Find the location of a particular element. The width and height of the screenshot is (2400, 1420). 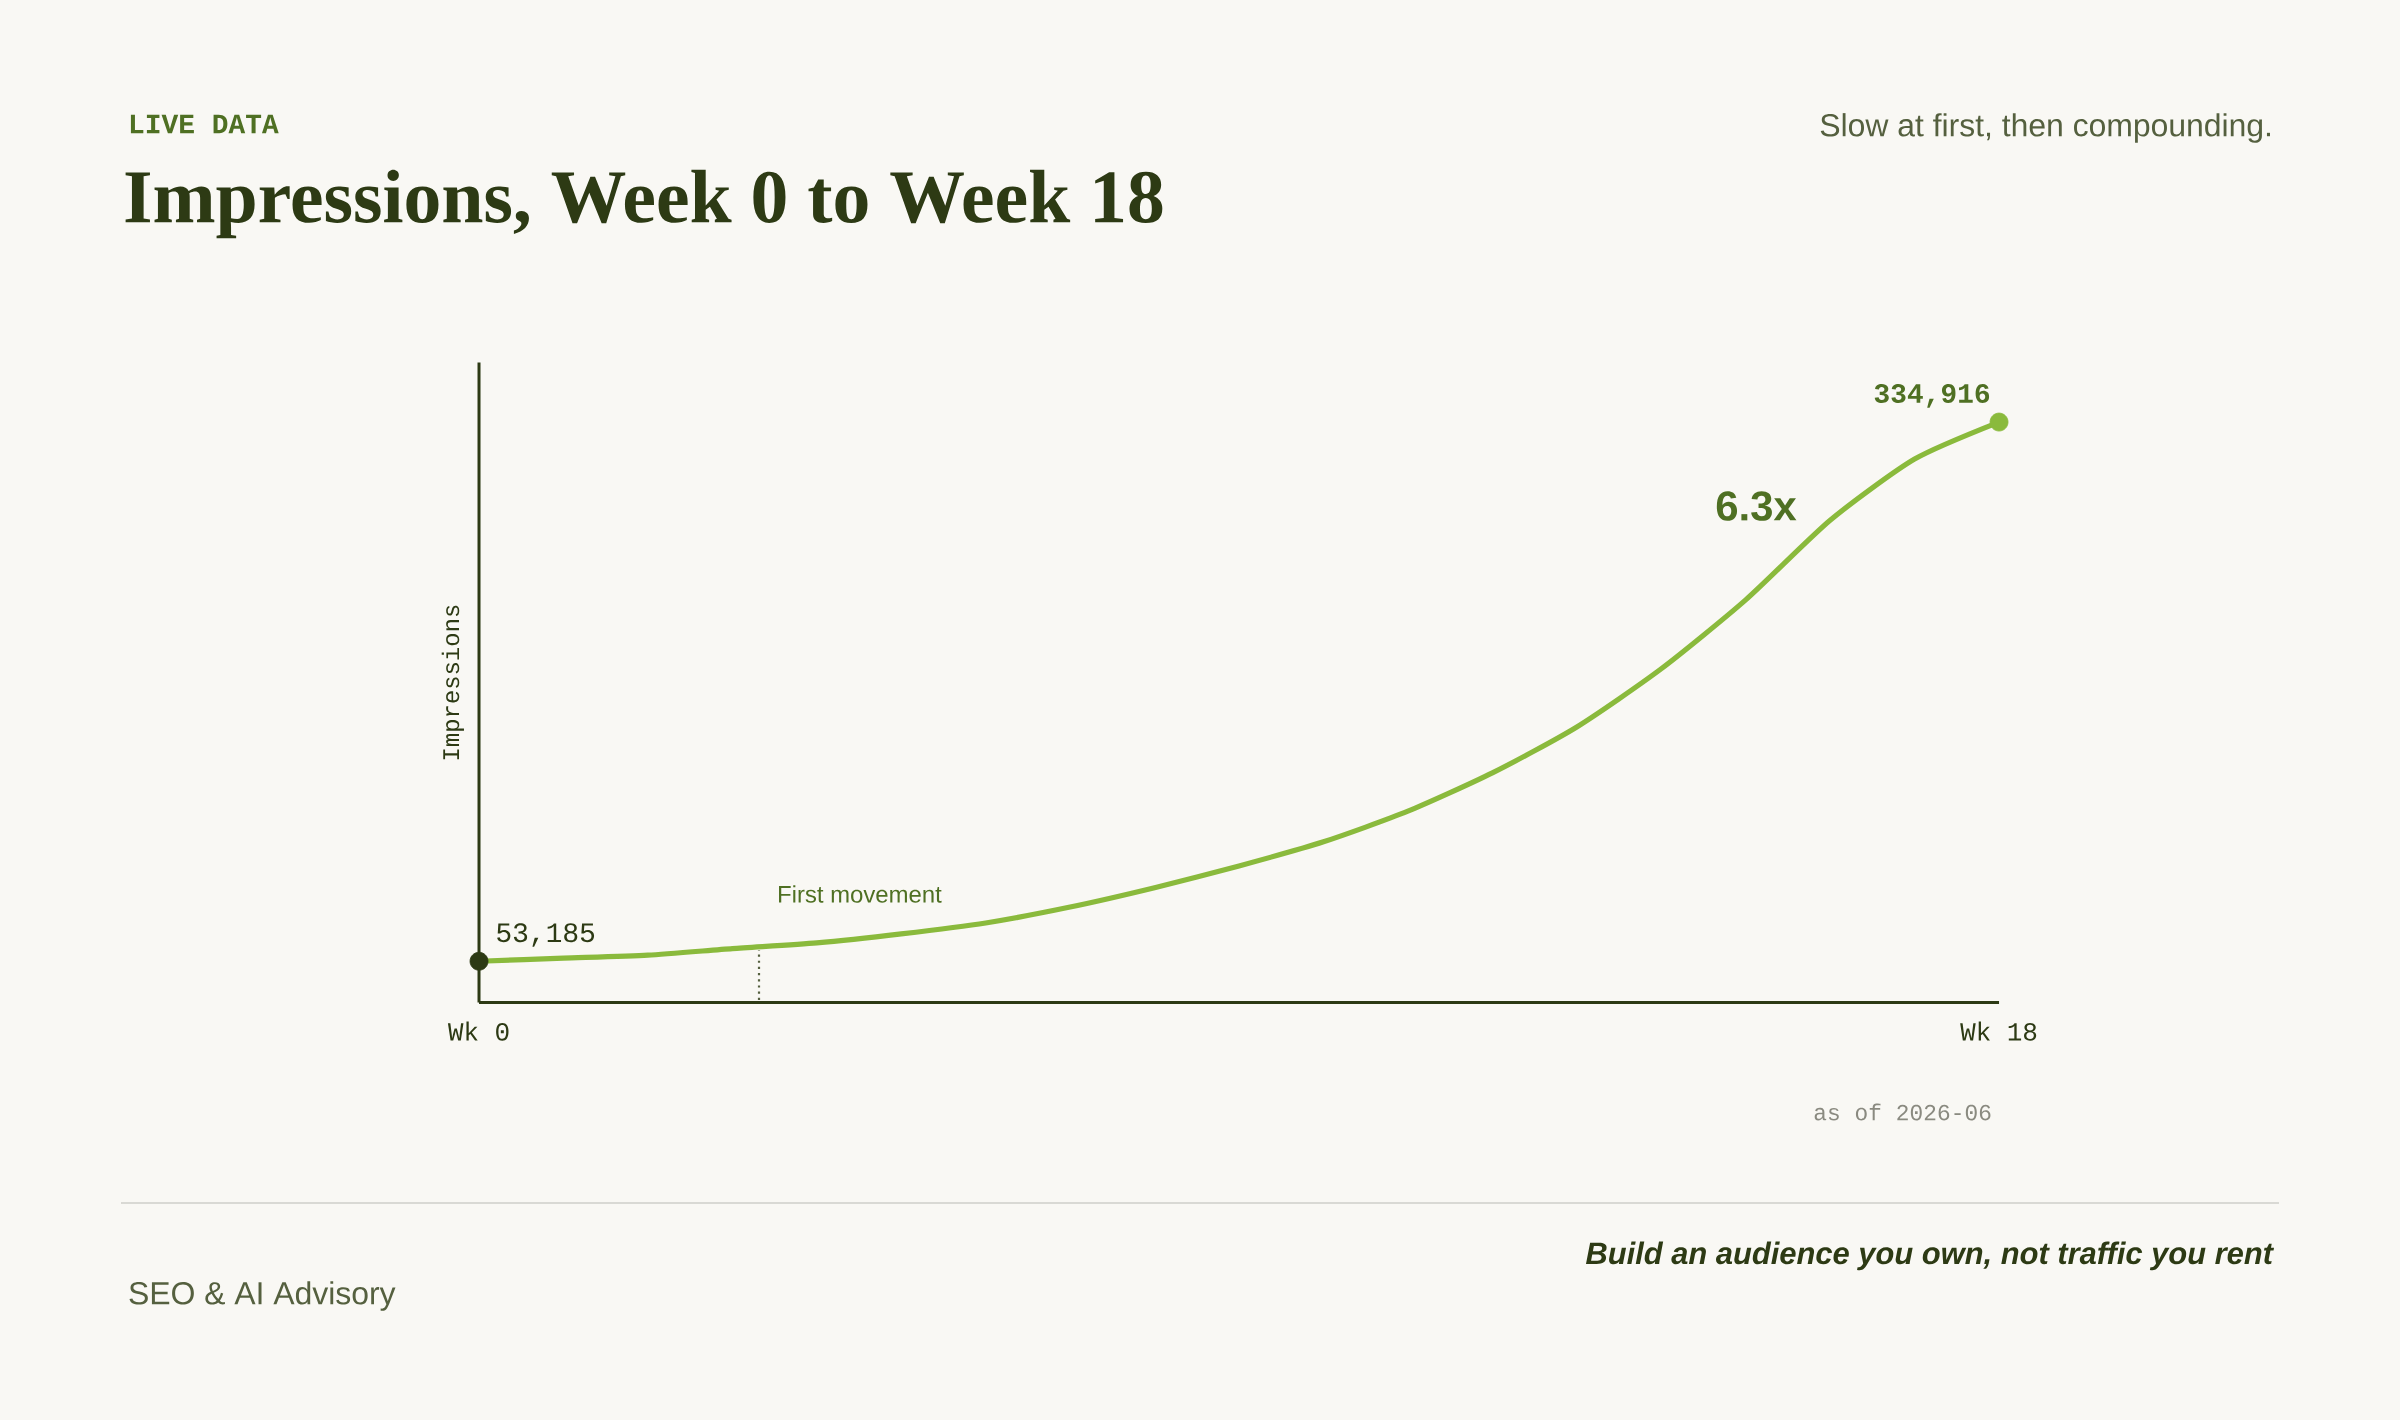

text: LIVE DATA is located at coordinates (204, 124).